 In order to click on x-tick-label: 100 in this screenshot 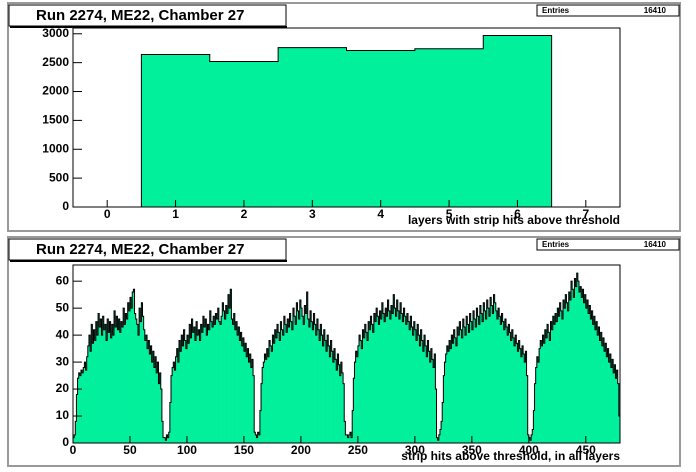, I will do `click(187, 450)`.